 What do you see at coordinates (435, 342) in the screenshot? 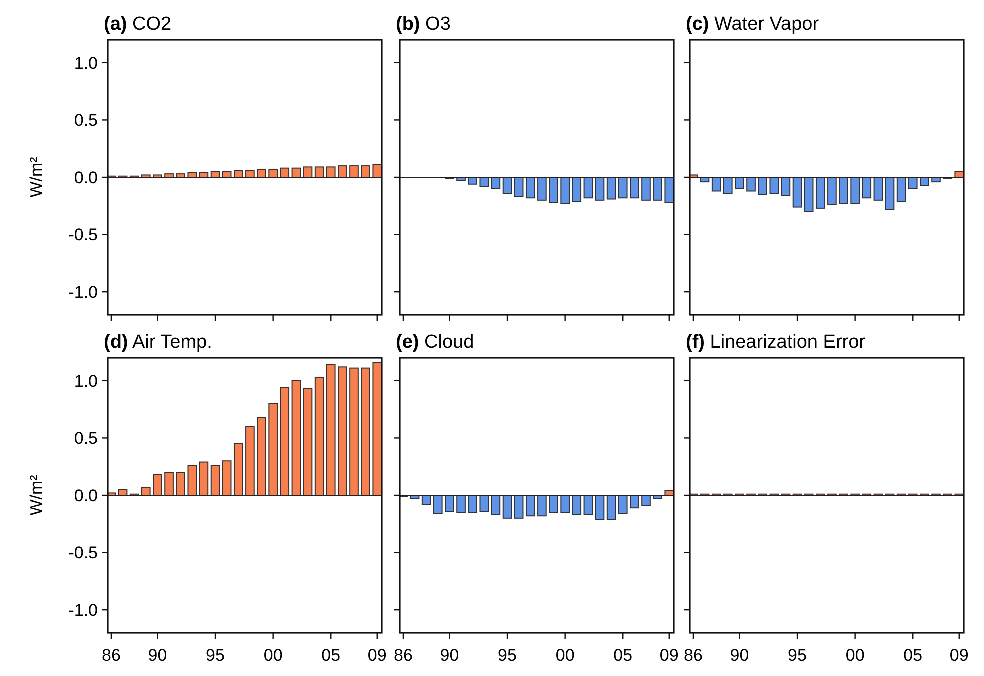
I see `chart-title: (e) Cloud` at bounding box center [435, 342].